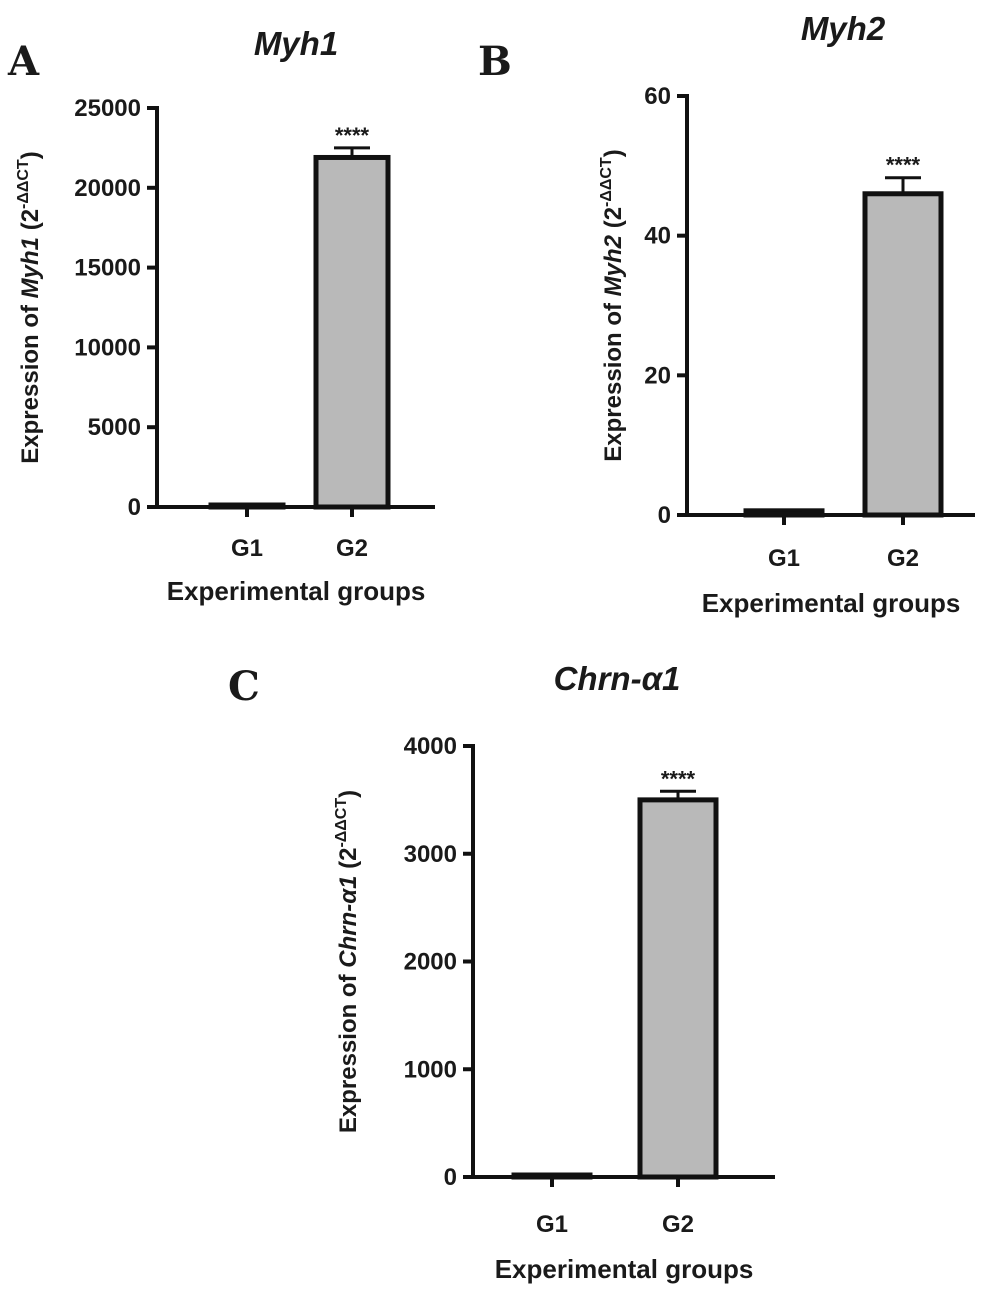 This screenshot has width=1000, height=1295. Describe the element at coordinates (430, 962) in the screenshot. I see `y-tick-label: 2000` at that location.